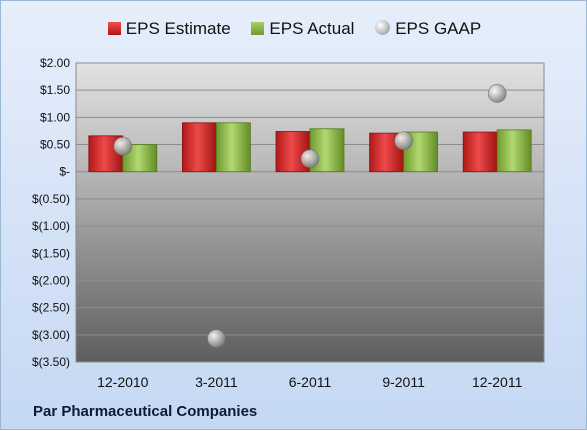 This screenshot has width=587, height=431. Describe the element at coordinates (216, 382) in the screenshot. I see `x-tick-label: 3-2011` at that location.